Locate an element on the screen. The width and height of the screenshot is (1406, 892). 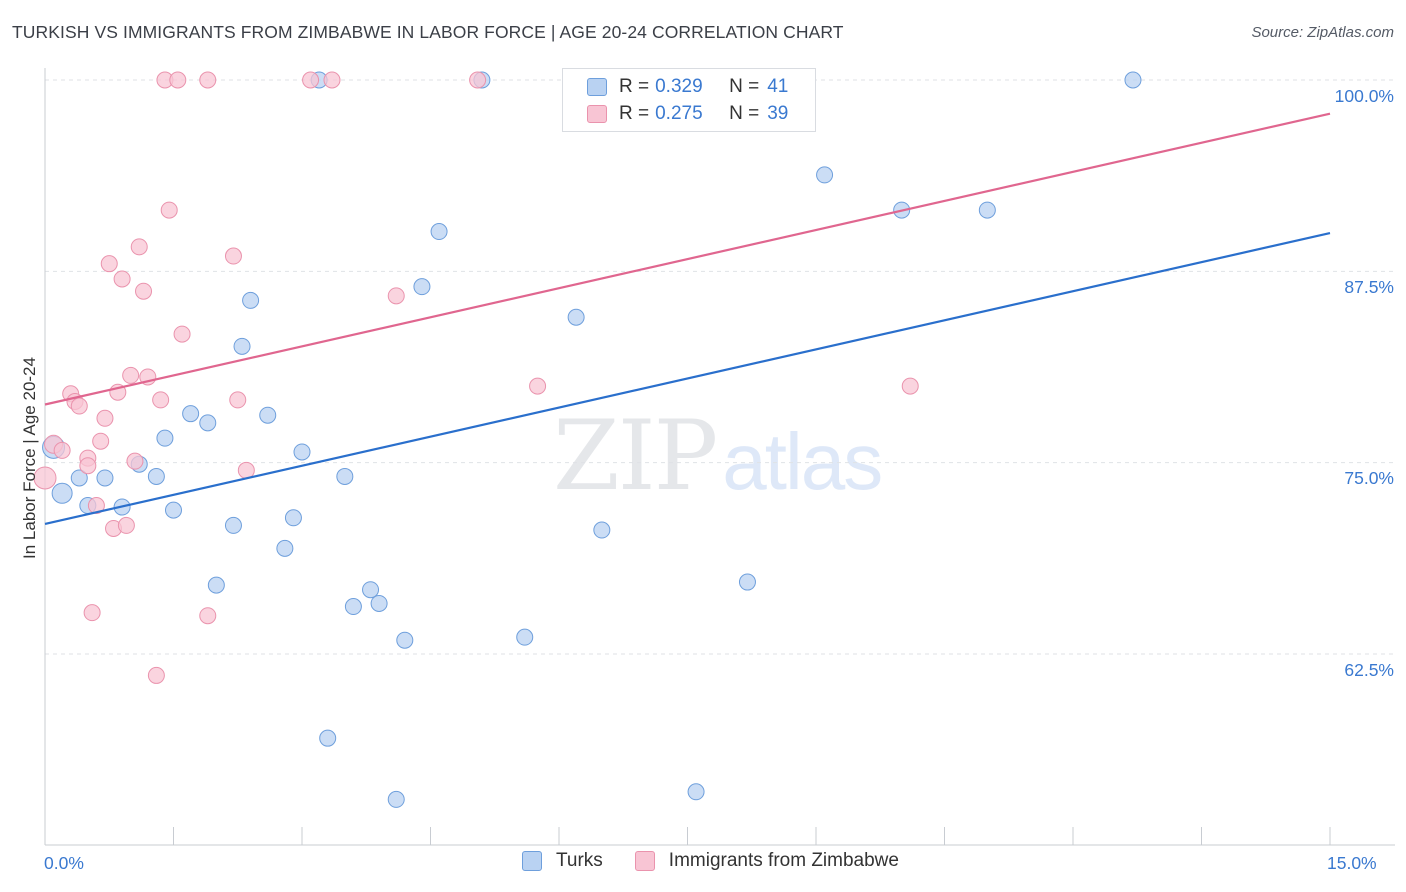
y-tick-label-62-5: 62.5% is located at coordinates (1369, 670).